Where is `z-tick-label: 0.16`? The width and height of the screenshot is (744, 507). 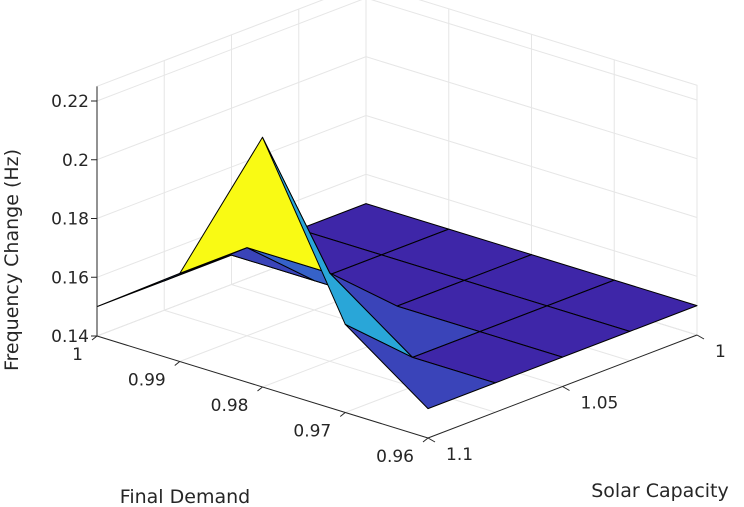
z-tick-label: 0.16 is located at coordinates (70, 278).